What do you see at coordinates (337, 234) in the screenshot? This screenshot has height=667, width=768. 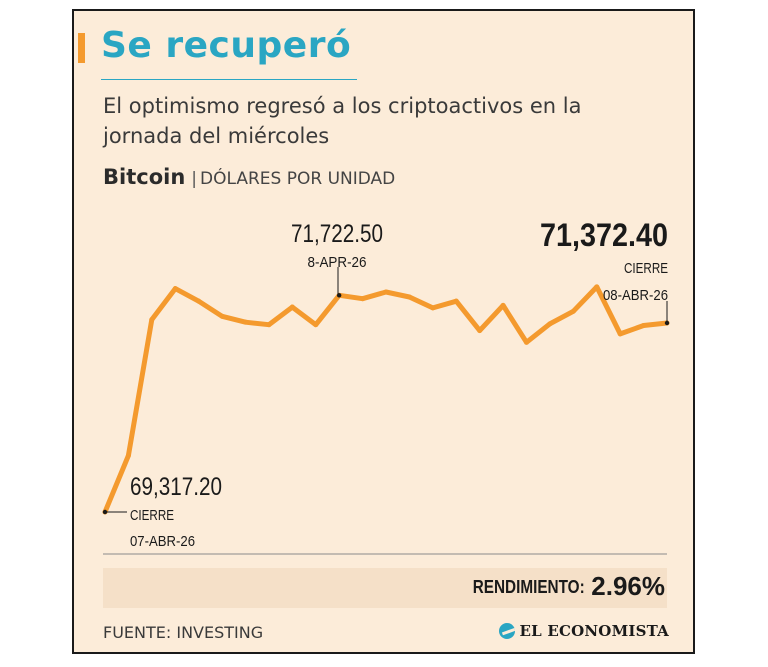 I see `peak-value-label: 71,722.50` at bounding box center [337, 234].